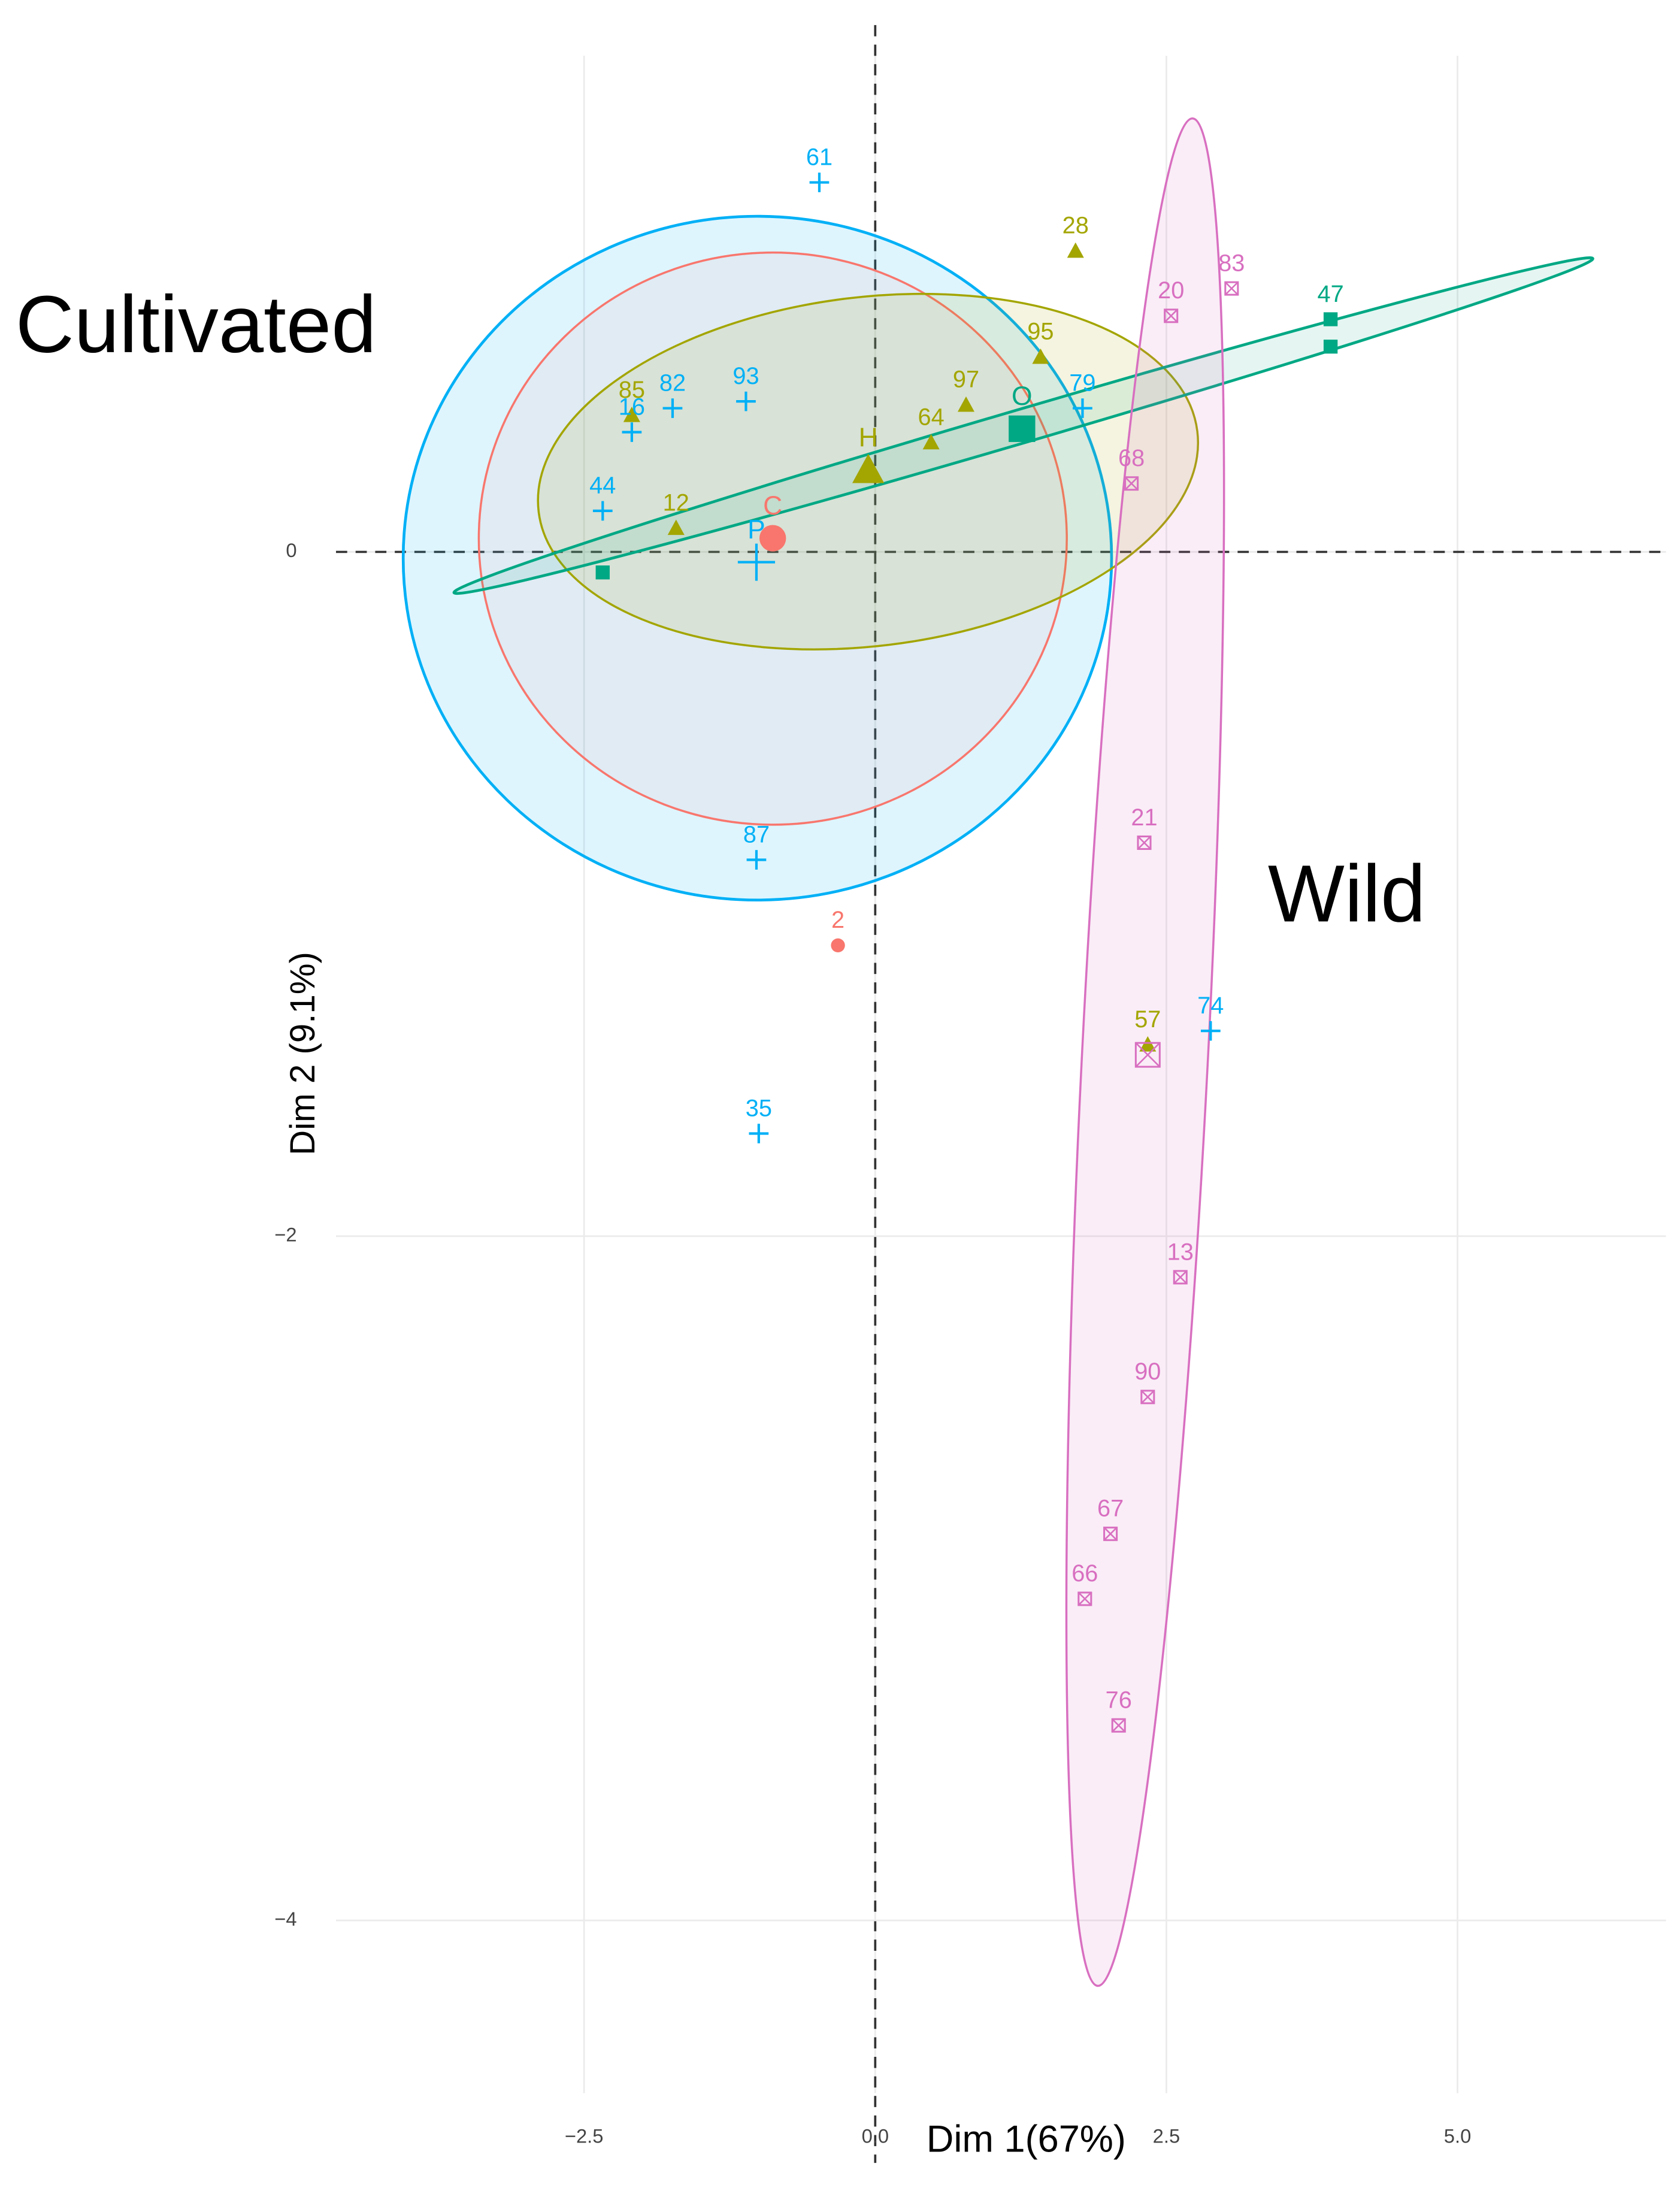 Image resolution: width=1680 pixels, height=2188 pixels. Describe the element at coordinates (759, 1108) in the screenshot. I see `point-label: 35` at that location.